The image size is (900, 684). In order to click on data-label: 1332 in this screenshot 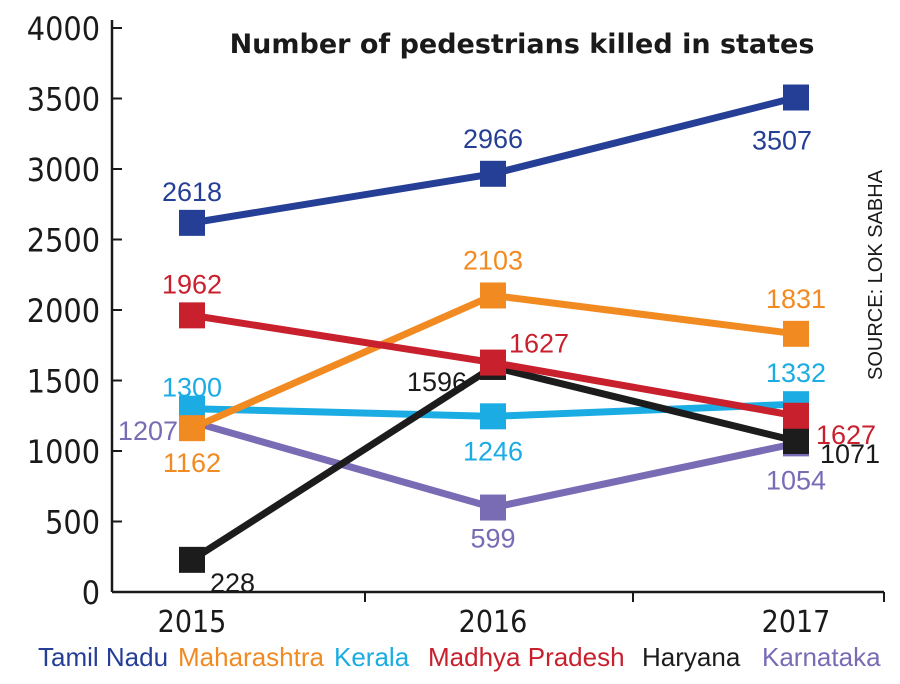, I will do `click(796, 373)`.